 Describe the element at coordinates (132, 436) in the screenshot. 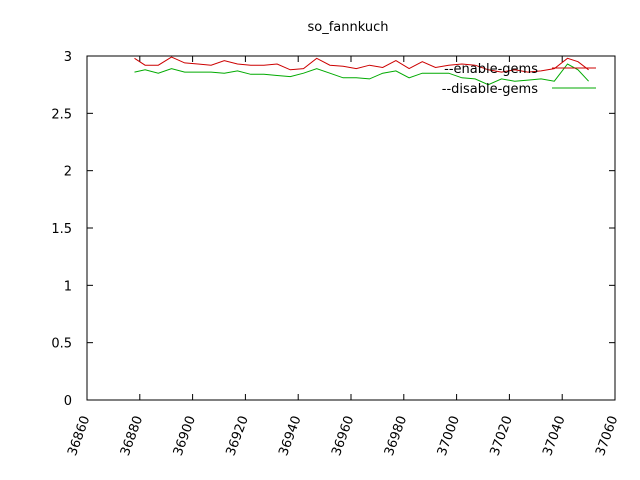

I see `x-tick-label: 36880` at that location.